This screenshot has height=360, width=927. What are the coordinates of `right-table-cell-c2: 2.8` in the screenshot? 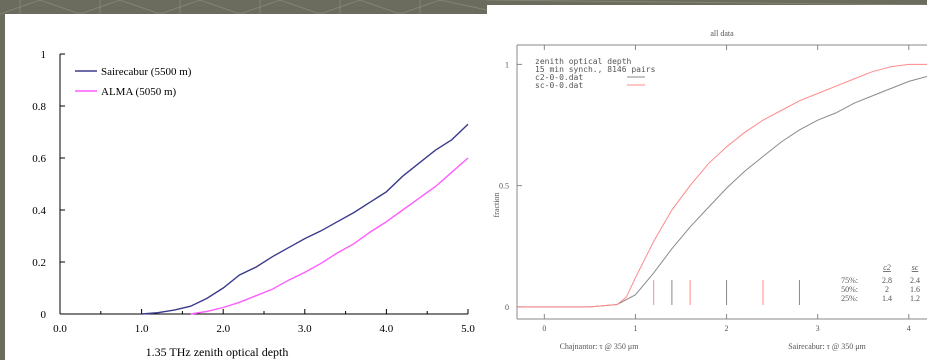 It's located at (887, 280).